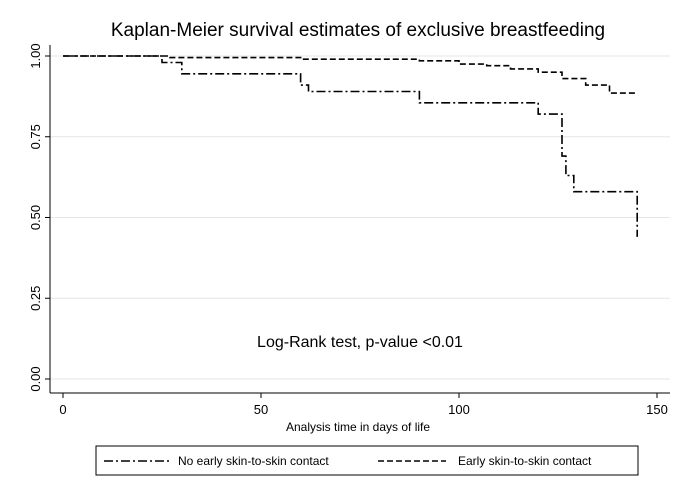 The image size is (688, 499). Describe the element at coordinates (62, 409) in the screenshot. I see `x-tick-label-0: 0` at that location.